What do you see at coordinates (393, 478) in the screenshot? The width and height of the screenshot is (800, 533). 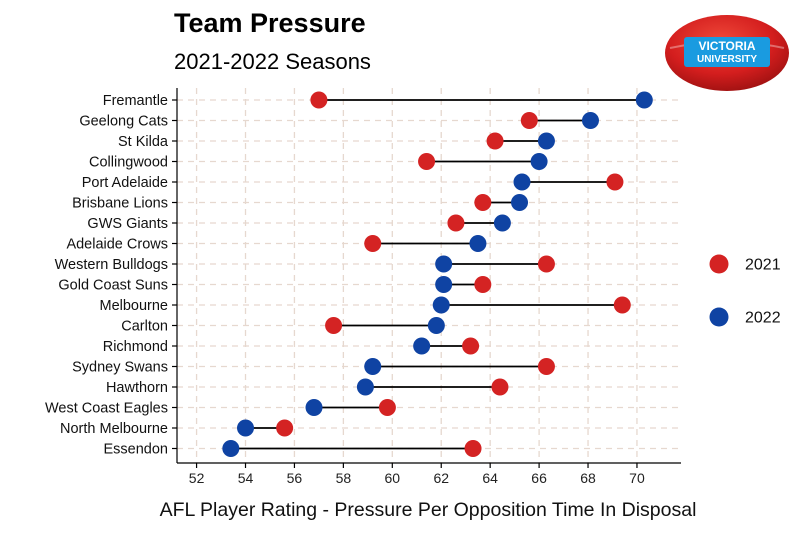 I see `x-tick-label: 60` at bounding box center [393, 478].